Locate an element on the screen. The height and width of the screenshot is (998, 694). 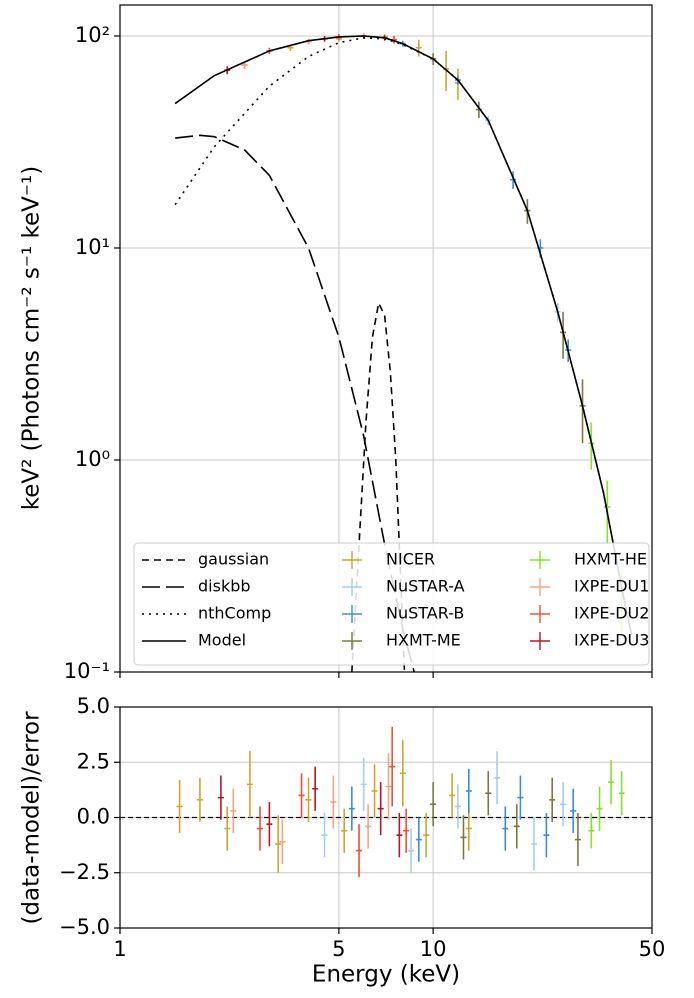
x-tick-label: 10 is located at coordinates (433, 949).